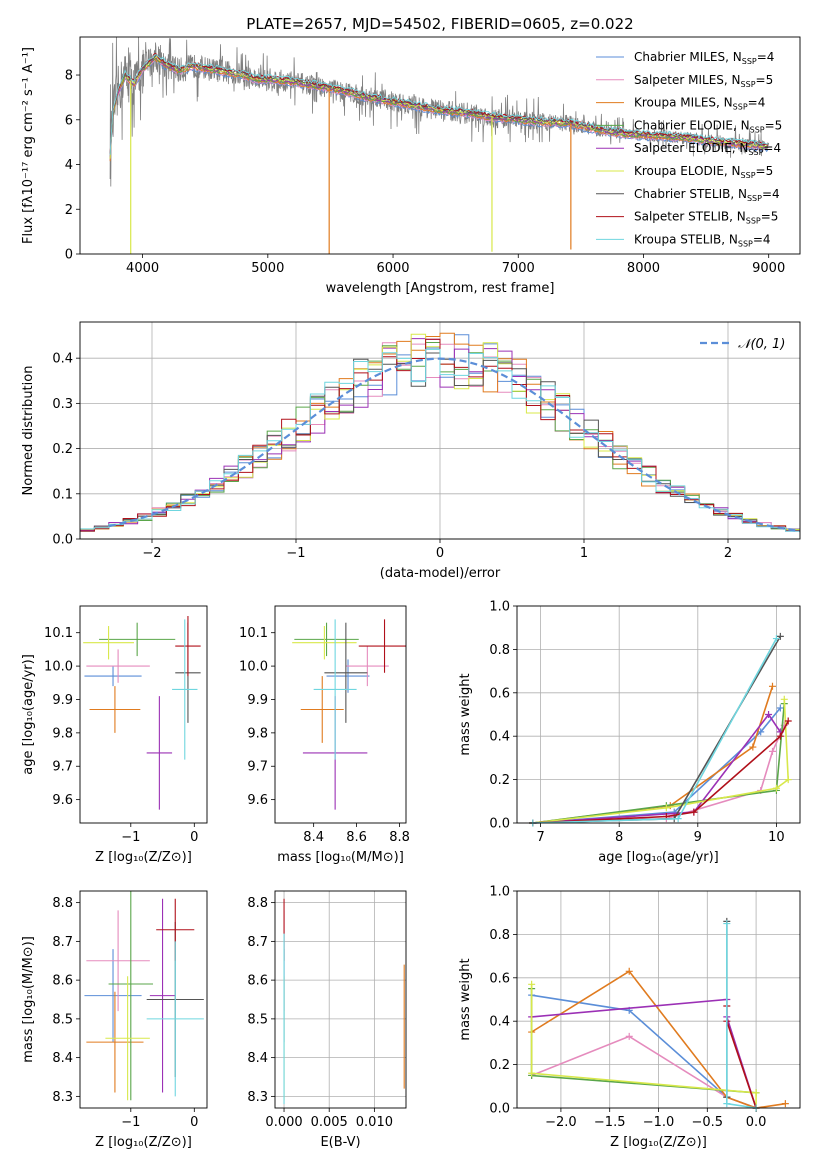 Image resolution: width=819 pixels, height=1170 pixels. Describe the element at coordinates (708, 1122) in the screenshot. I see `x-tick-label: −0.5` at that location.